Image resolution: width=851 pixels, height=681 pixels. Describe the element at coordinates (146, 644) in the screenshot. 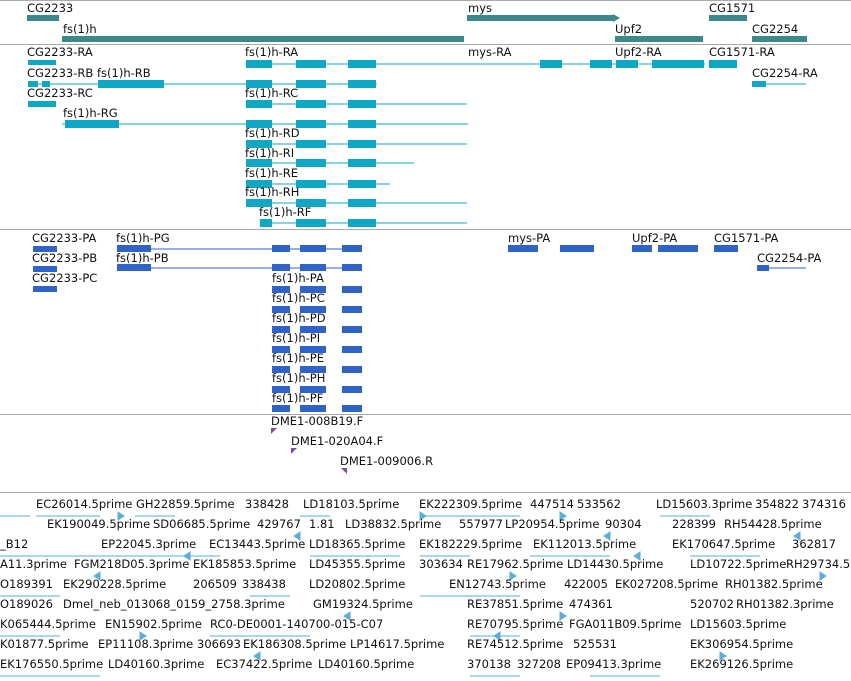

I see `est-label: EP11108.3prime` at that location.